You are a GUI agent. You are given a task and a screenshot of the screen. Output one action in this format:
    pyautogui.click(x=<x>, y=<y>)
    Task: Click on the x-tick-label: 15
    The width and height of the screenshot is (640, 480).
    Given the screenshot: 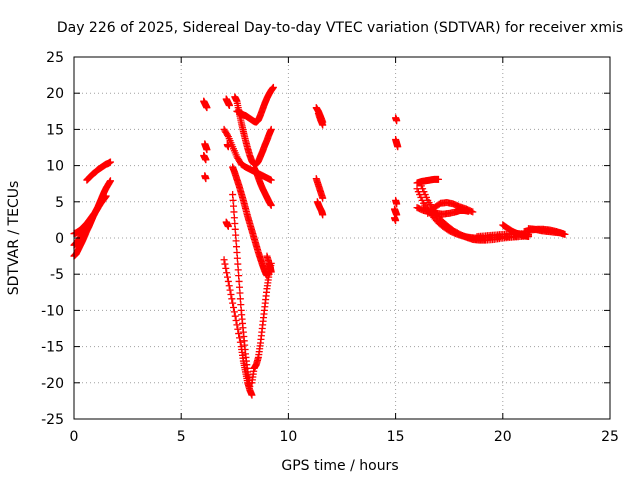 What is the action you would take?
    pyautogui.click(x=396, y=437)
    